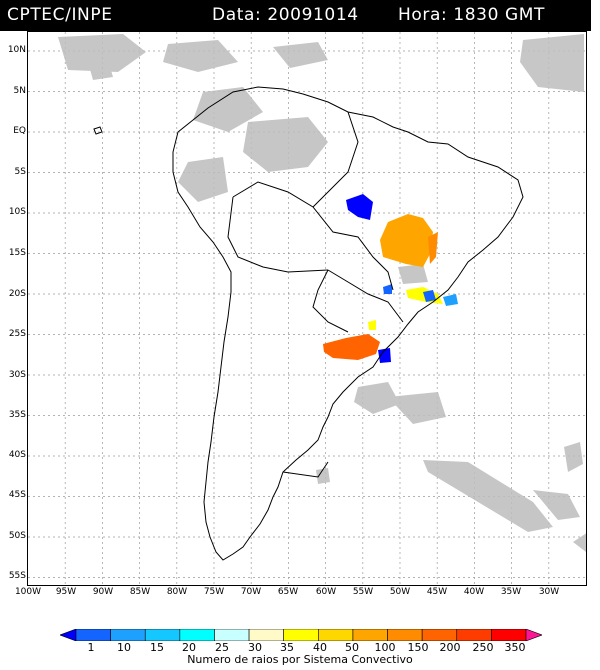 The width and height of the screenshot is (600, 670). Describe the element at coordinates (390, 278) in the screenshot. I see `convective-systems` at that location.